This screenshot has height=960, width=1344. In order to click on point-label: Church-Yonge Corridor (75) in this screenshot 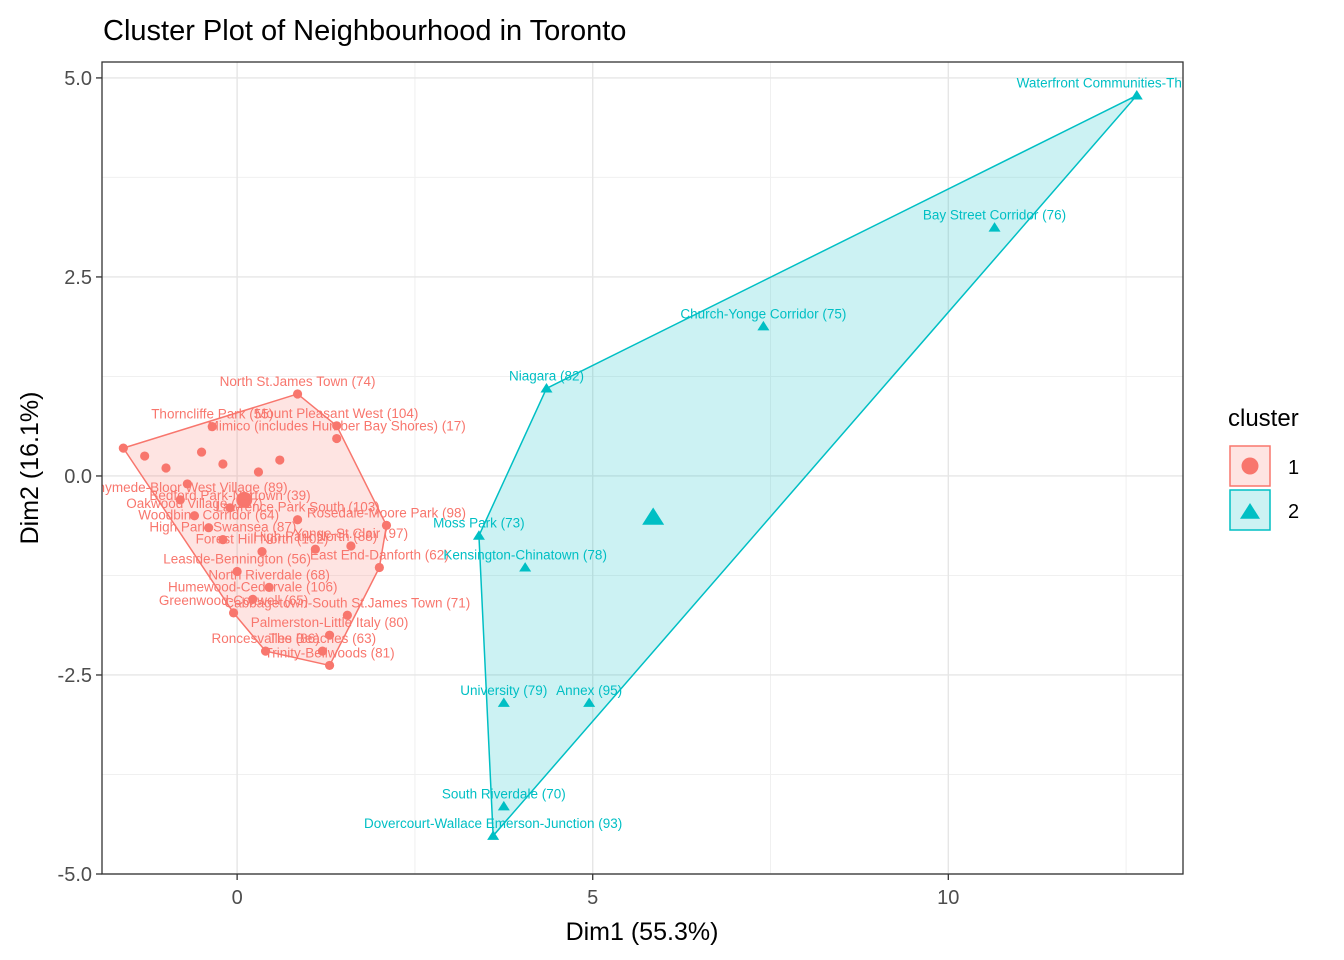, I will do `click(763, 313)`.